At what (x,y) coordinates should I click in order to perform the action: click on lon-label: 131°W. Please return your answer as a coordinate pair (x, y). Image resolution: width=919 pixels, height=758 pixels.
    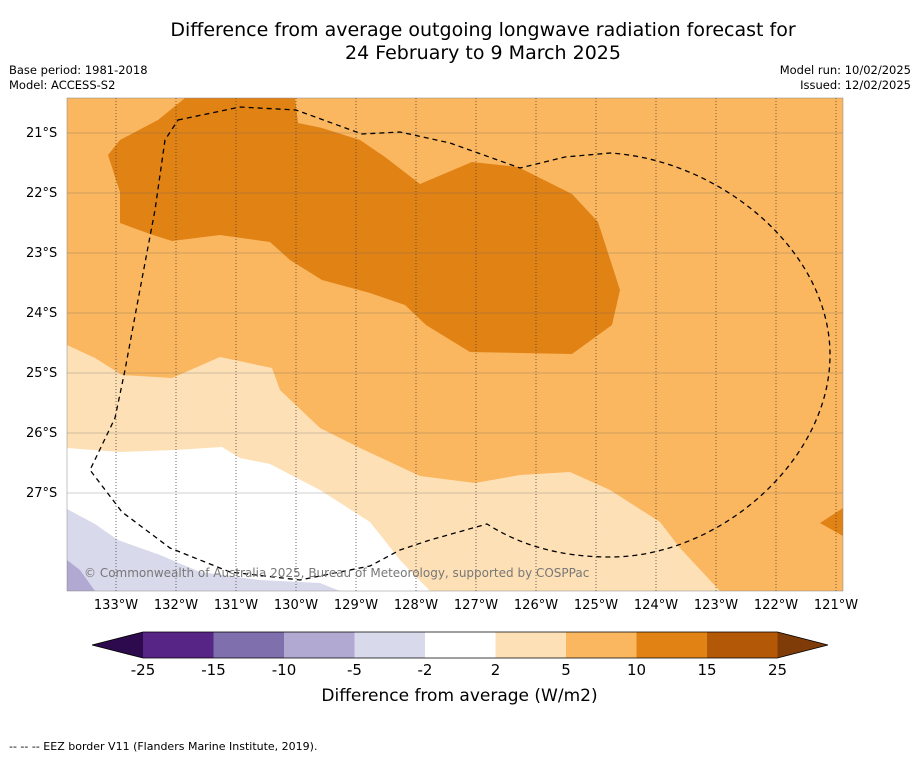
    Looking at the image, I should click on (236, 605).